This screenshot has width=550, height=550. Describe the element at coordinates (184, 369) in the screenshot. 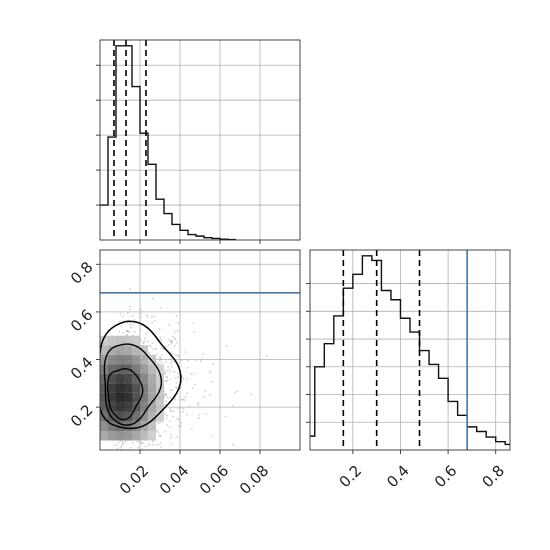

I see `joint-content` at that location.